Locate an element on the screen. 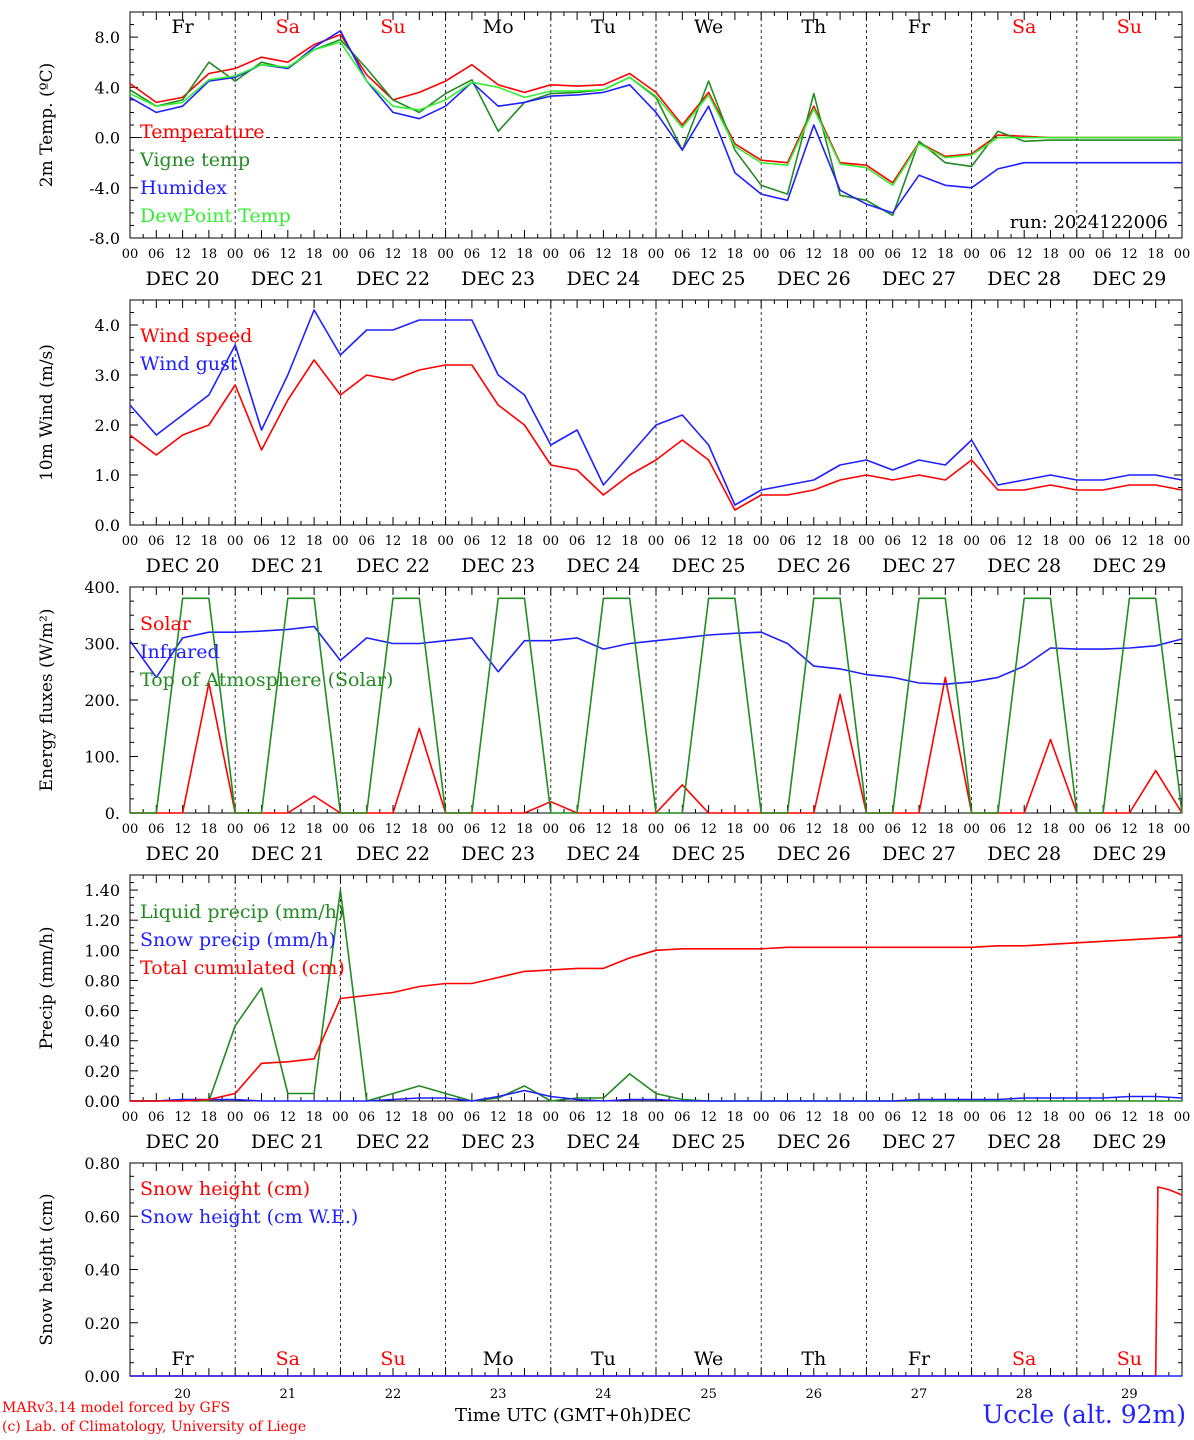 The width and height of the screenshot is (1194, 1440). day-label: Sa is located at coordinates (288, 1359).